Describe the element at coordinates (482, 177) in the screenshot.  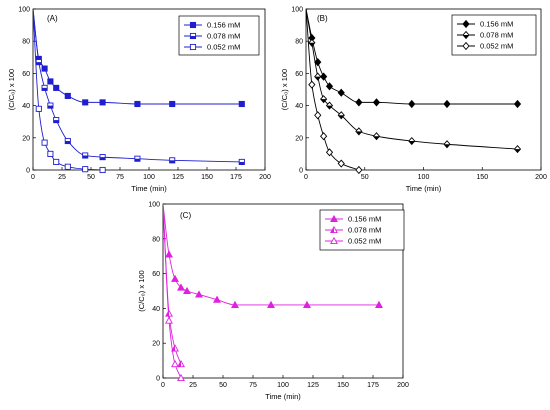
I see `x-tick-label: 150` at that location.